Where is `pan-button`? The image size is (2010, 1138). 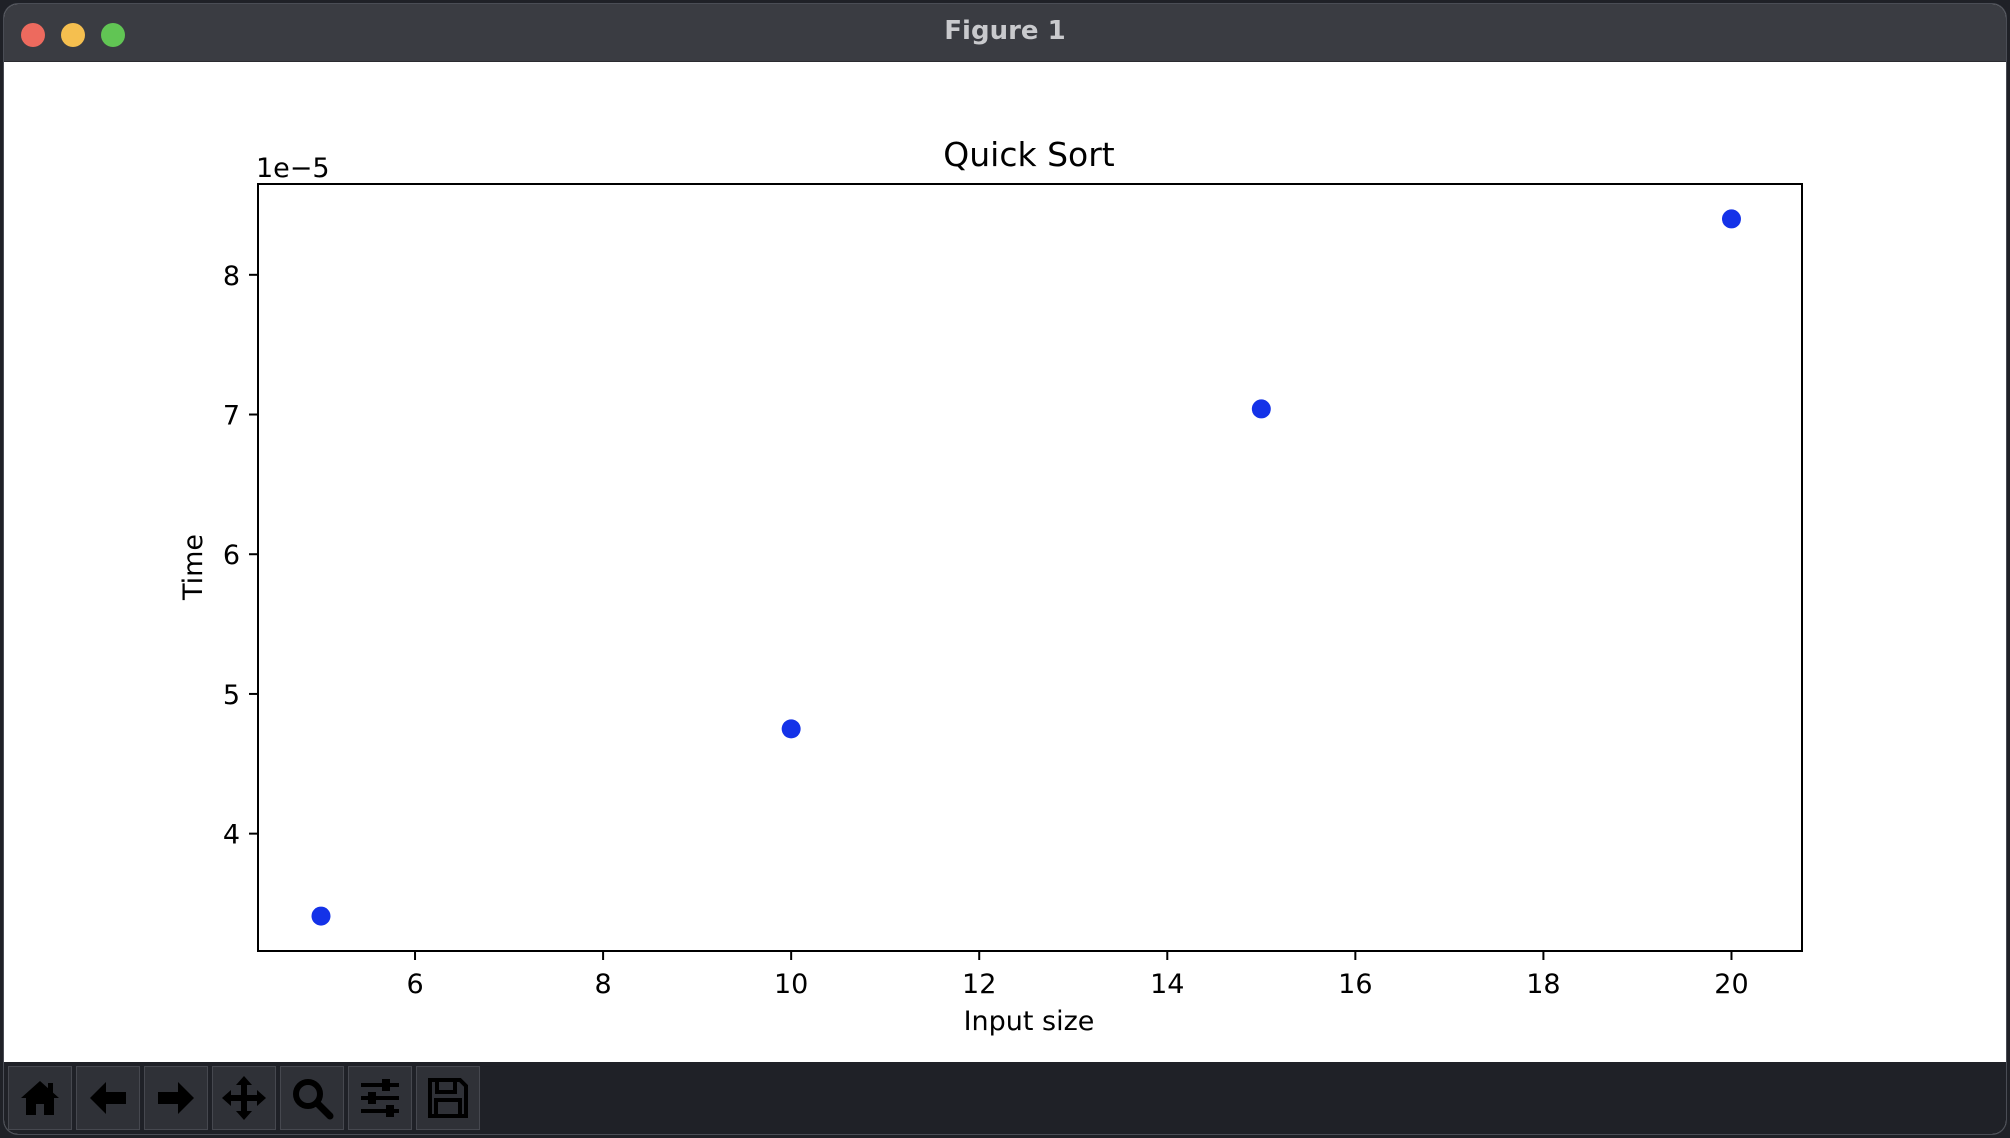
pan-button is located at coordinates (244, 1098).